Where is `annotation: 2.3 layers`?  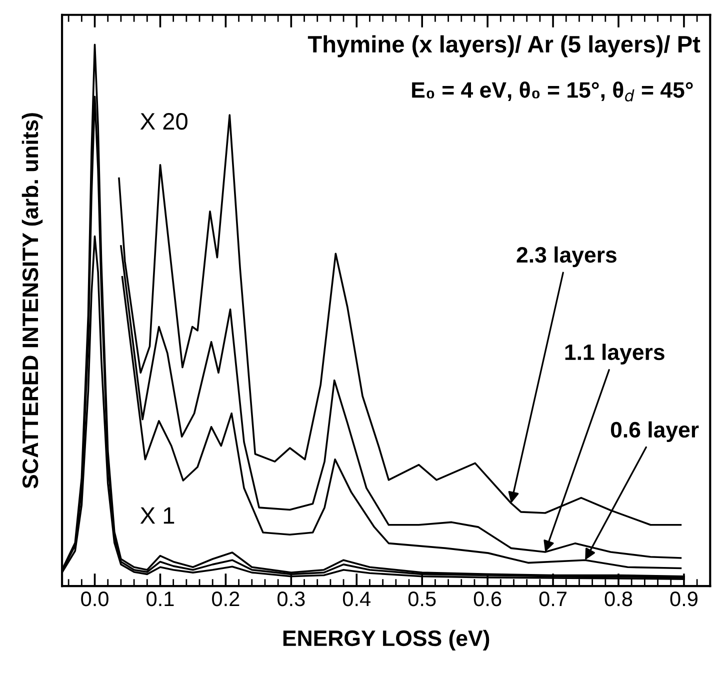
annotation: 2.3 layers is located at coordinates (566, 257).